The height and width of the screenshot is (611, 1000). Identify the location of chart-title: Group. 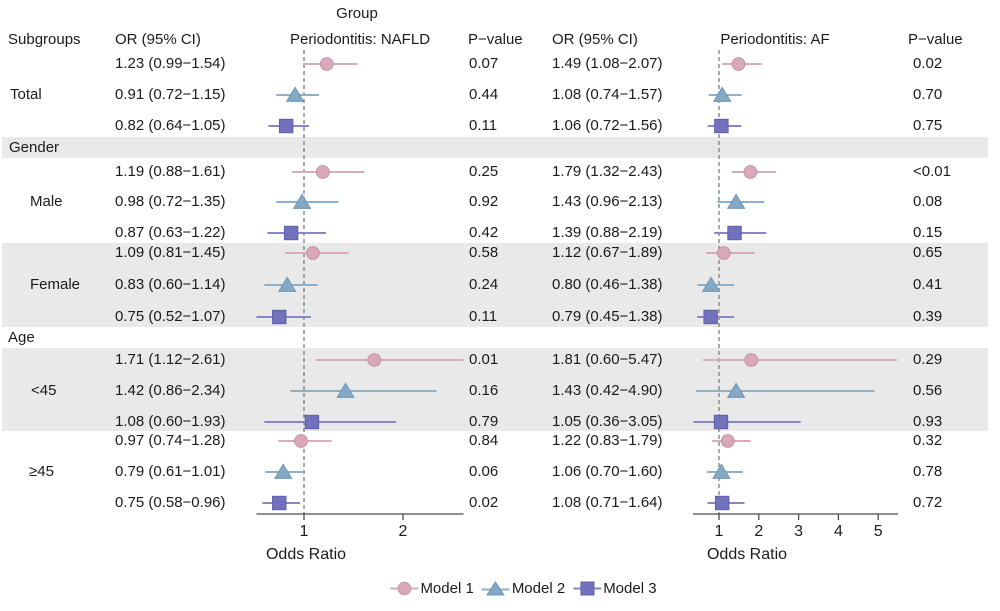
(357, 13).